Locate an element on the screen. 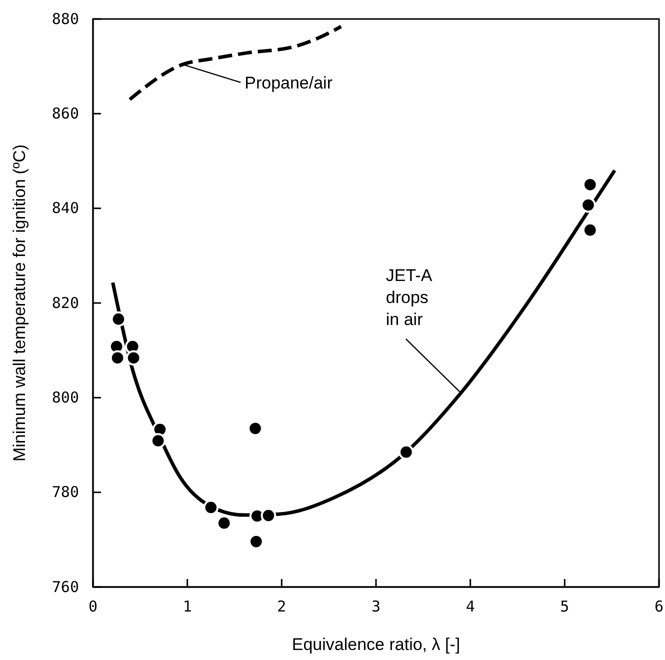  line-series is located at coordinates (235, 63).